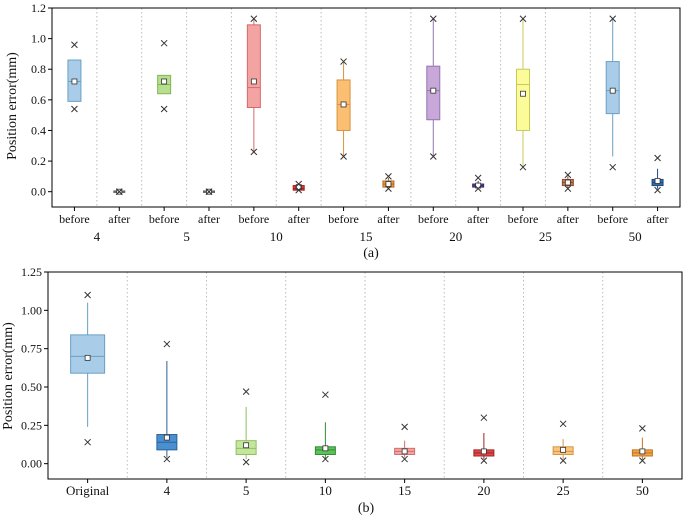 The width and height of the screenshot is (685, 519). Describe the element at coordinates (343, 61) in the screenshot. I see `panel-a-15-before-max-marker` at that location.